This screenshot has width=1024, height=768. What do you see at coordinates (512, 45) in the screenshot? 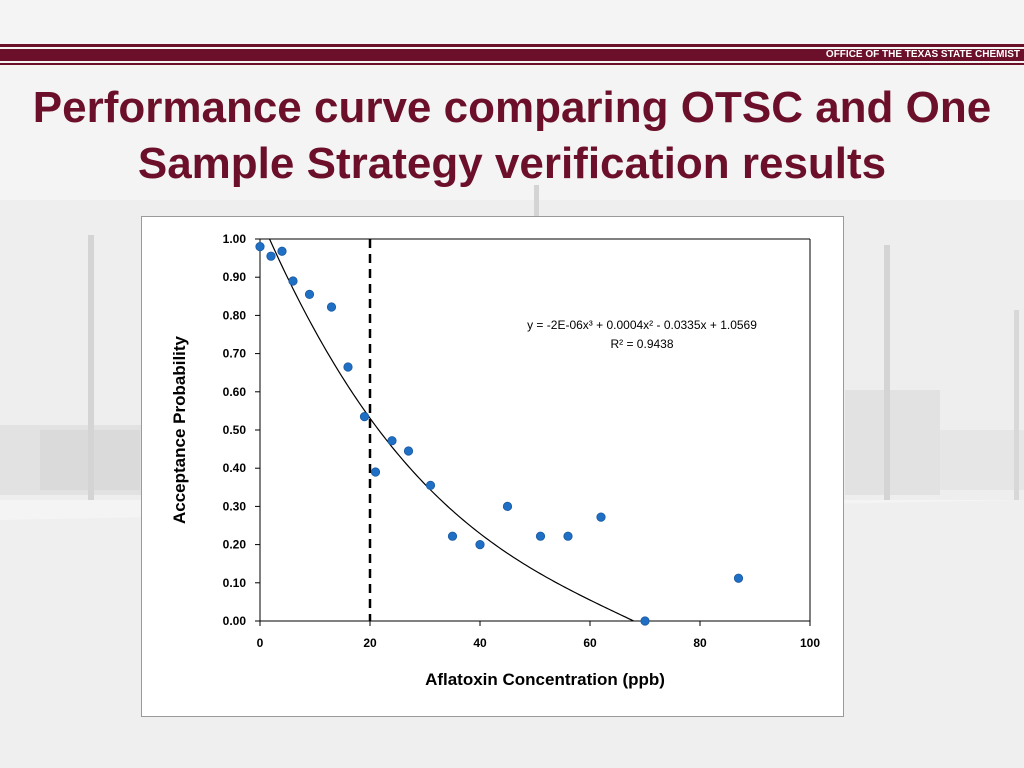
I see `header-rule-top` at bounding box center [512, 45].